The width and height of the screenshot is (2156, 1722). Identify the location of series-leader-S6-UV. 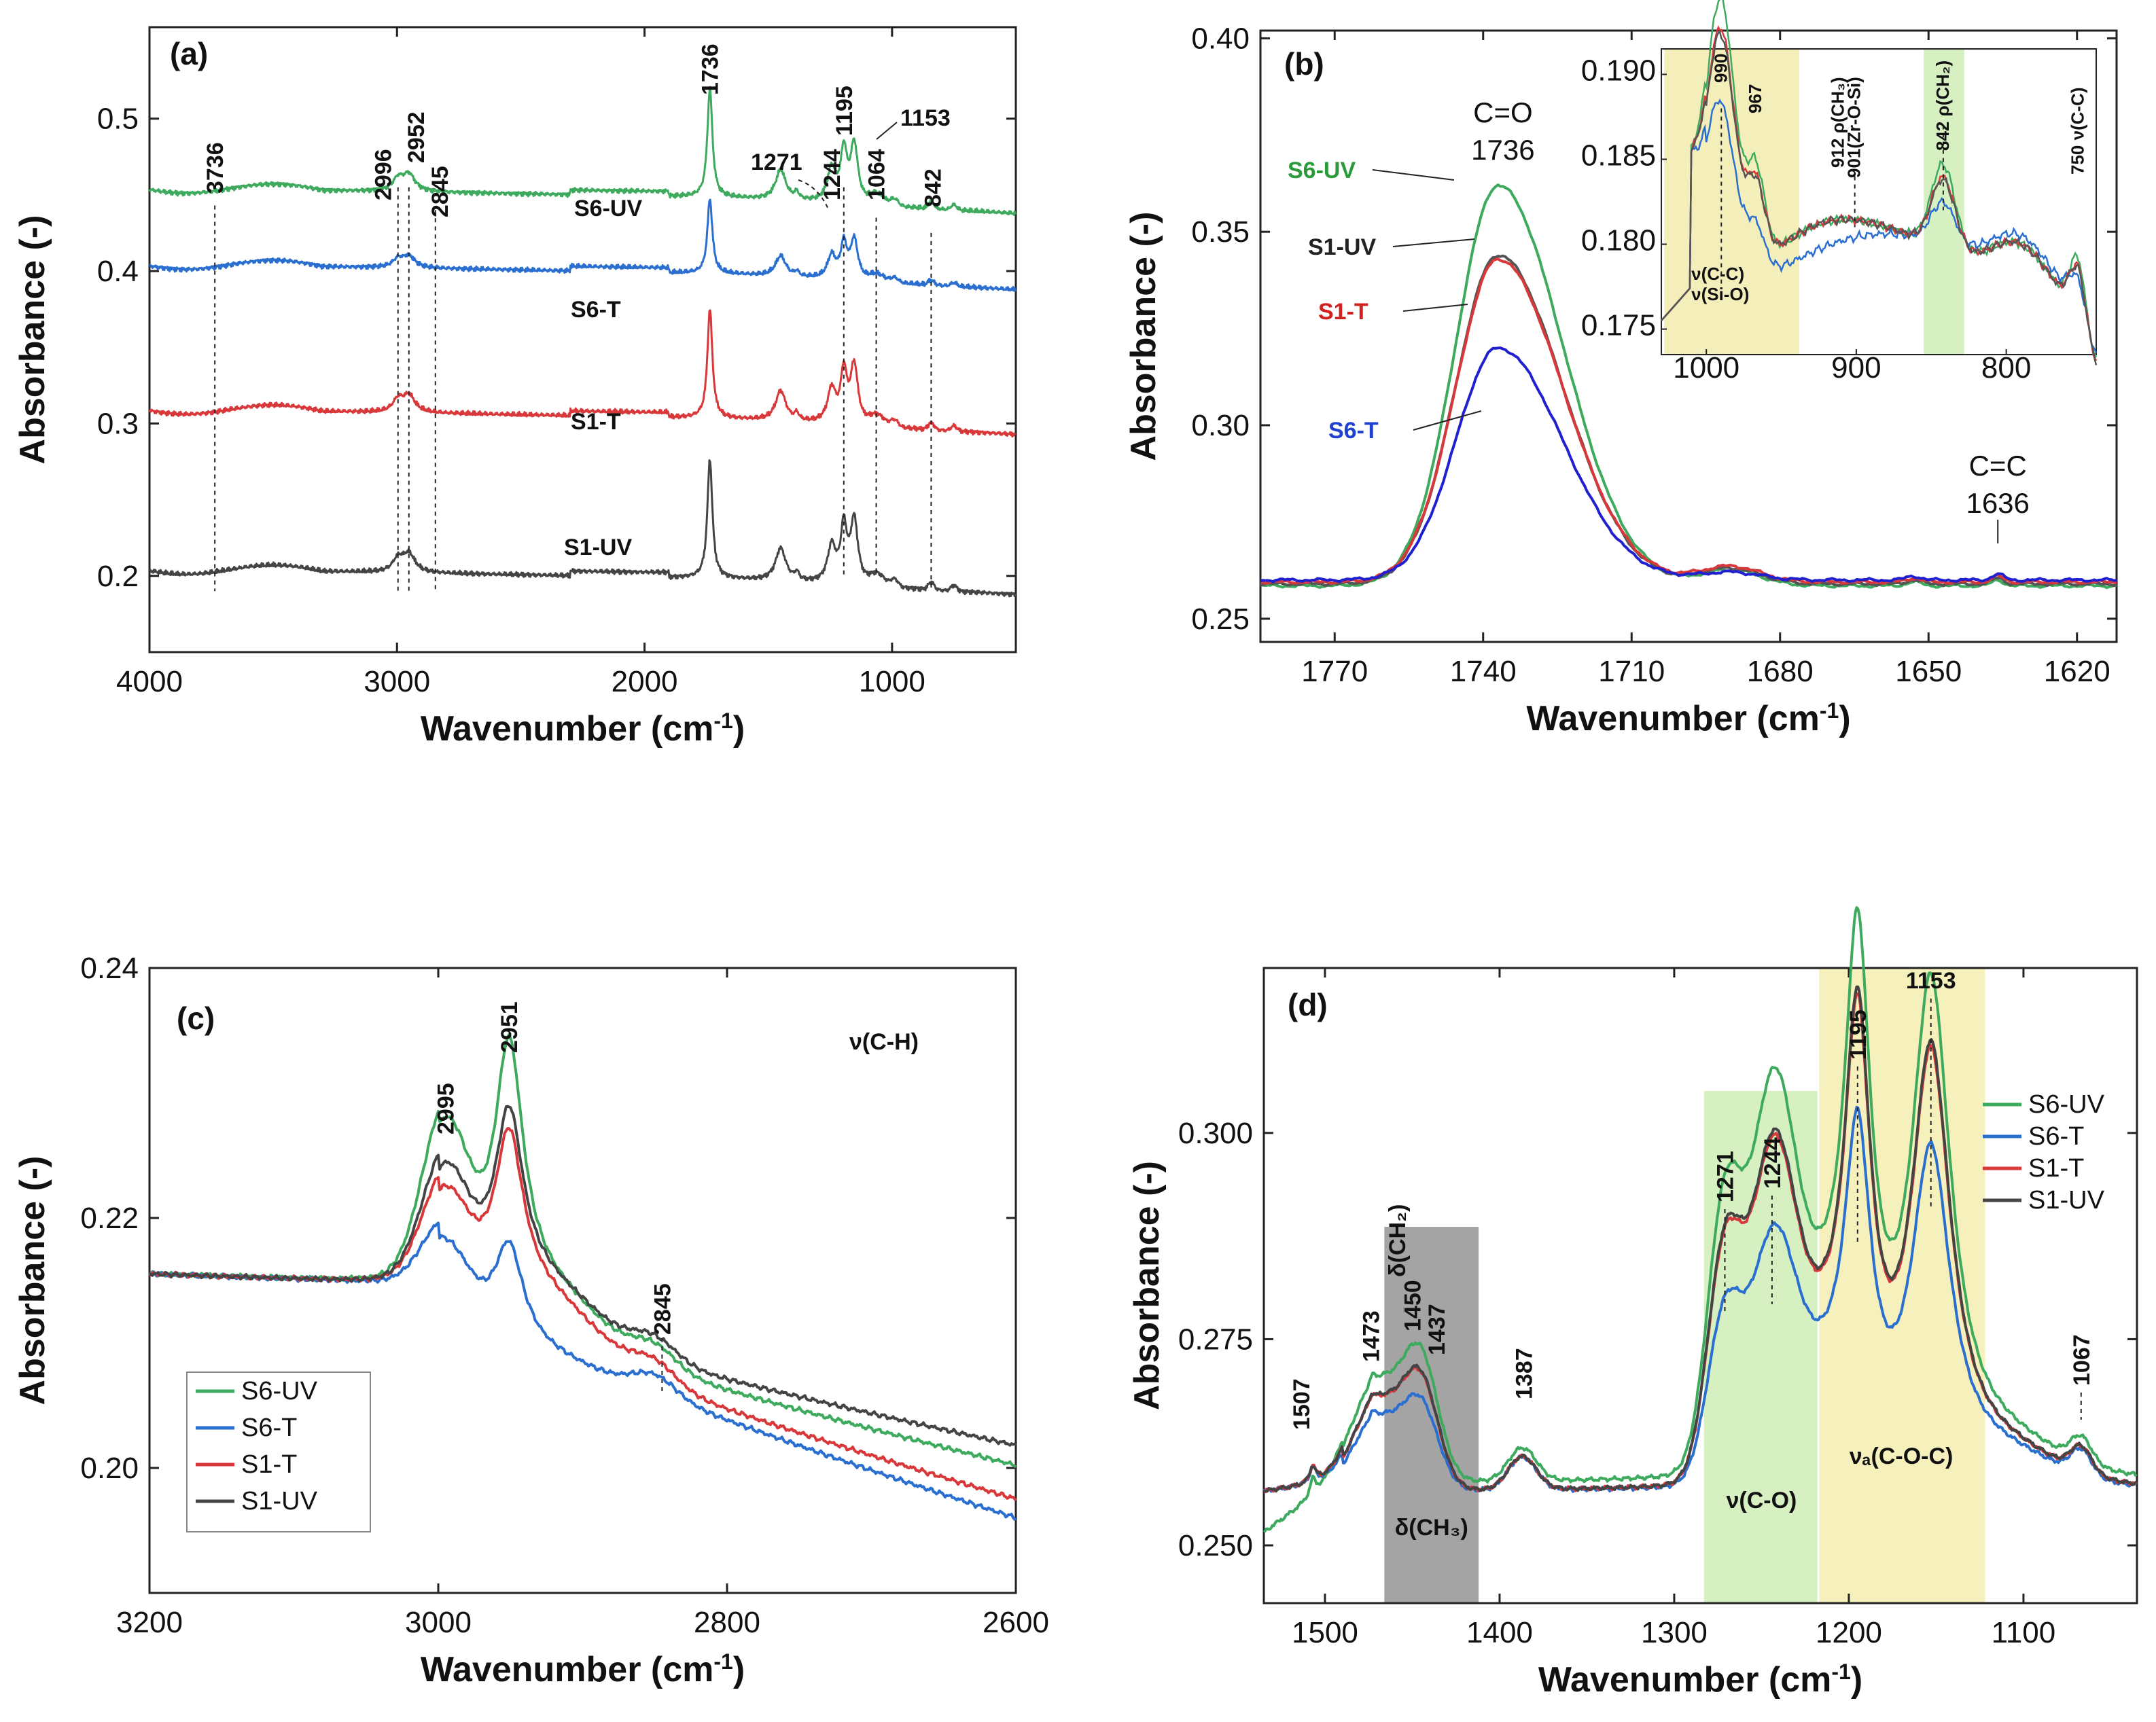
(1413, 175).